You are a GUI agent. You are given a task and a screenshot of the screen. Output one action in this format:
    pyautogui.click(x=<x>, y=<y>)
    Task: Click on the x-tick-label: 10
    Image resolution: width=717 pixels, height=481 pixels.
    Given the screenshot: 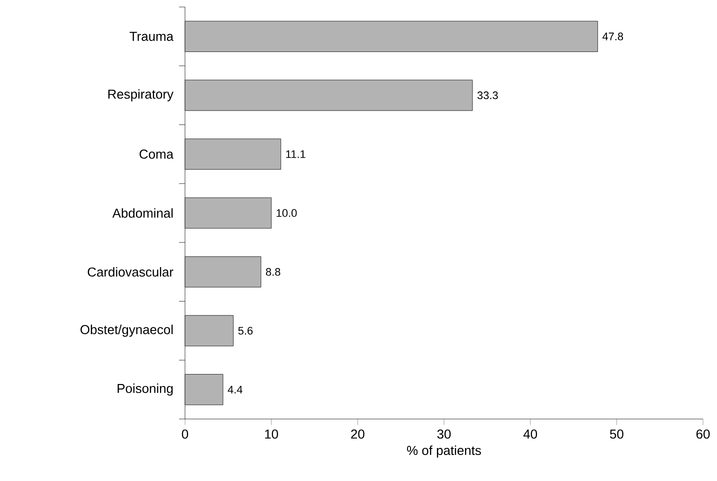 What is the action you would take?
    pyautogui.click(x=271, y=434)
    